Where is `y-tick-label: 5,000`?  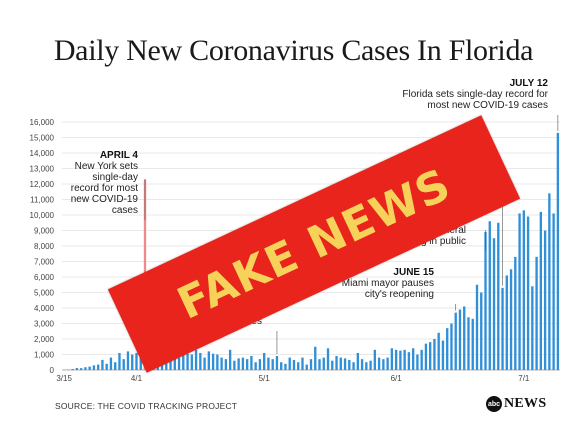 y-tick-label: 5,000 is located at coordinates (44, 293).